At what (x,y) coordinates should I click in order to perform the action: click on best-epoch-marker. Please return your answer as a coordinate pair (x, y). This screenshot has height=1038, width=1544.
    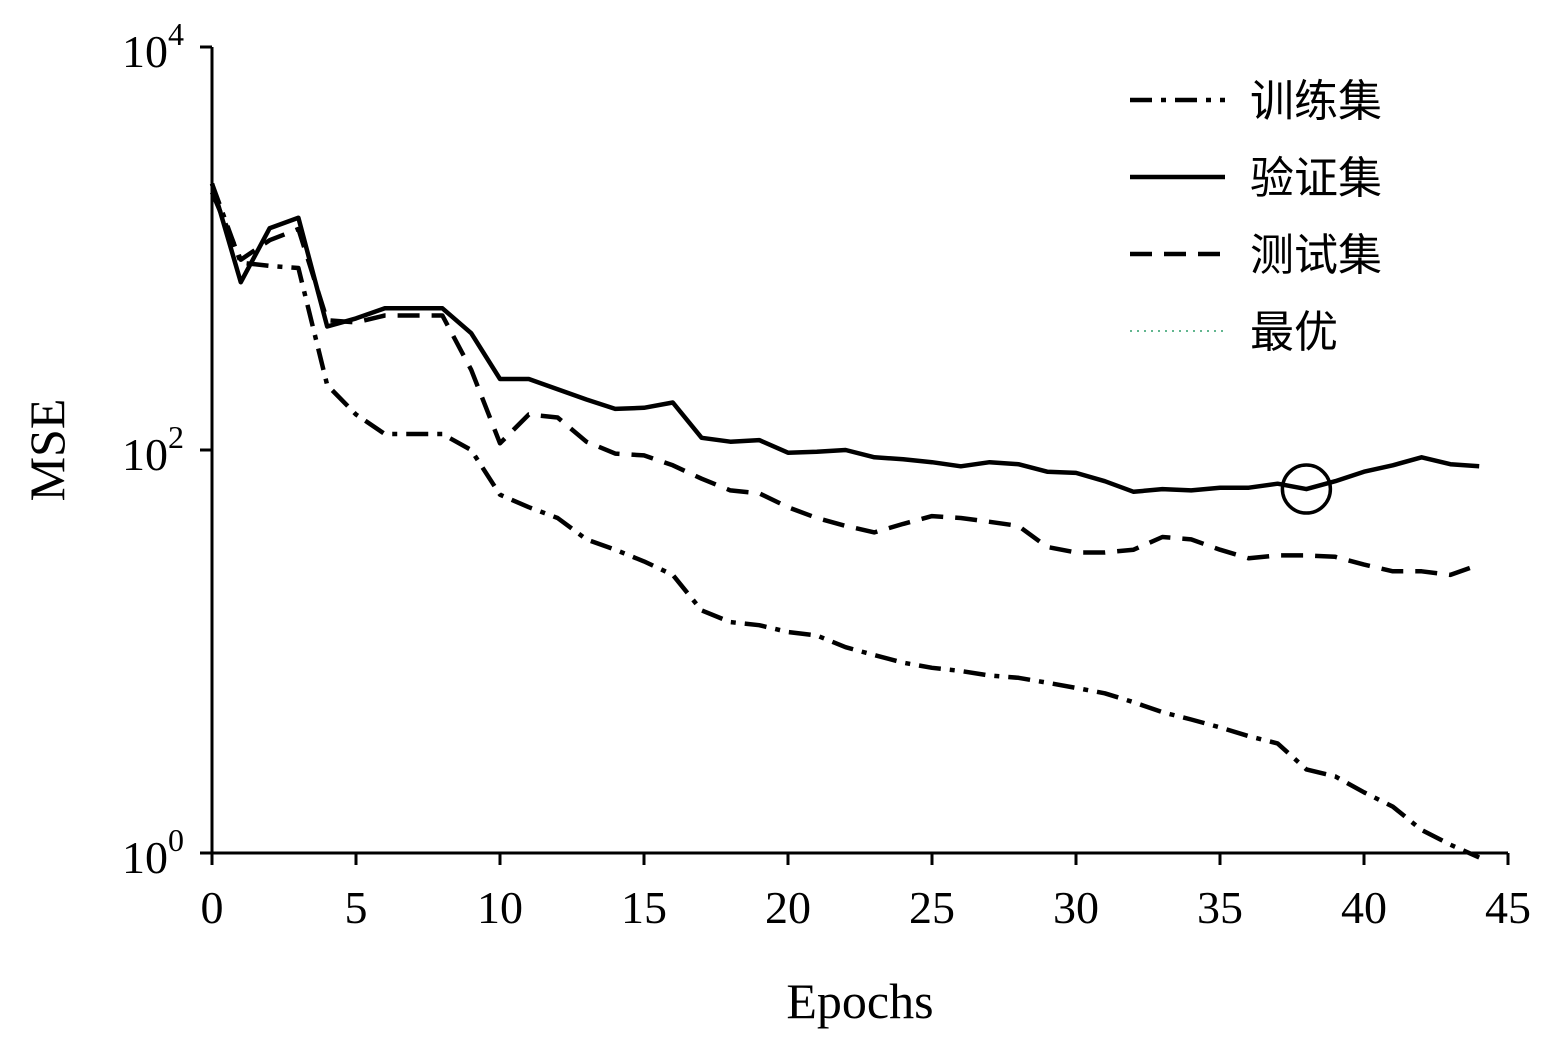
    Looking at the image, I should click on (1306, 489).